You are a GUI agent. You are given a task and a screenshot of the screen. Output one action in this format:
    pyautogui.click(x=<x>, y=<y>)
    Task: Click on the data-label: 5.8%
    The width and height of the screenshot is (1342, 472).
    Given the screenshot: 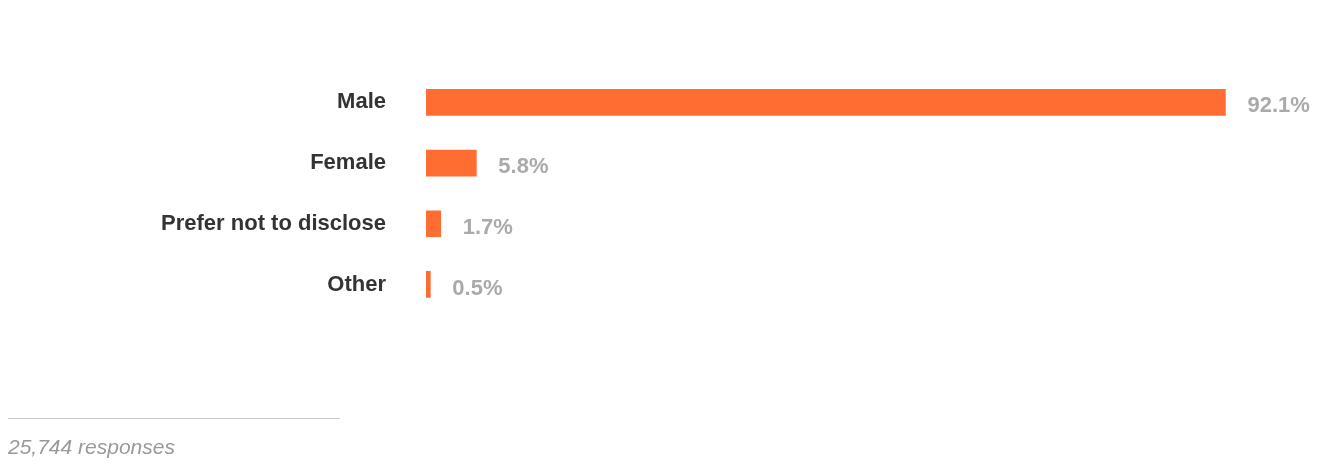 What is the action you would take?
    pyautogui.click(x=523, y=166)
    